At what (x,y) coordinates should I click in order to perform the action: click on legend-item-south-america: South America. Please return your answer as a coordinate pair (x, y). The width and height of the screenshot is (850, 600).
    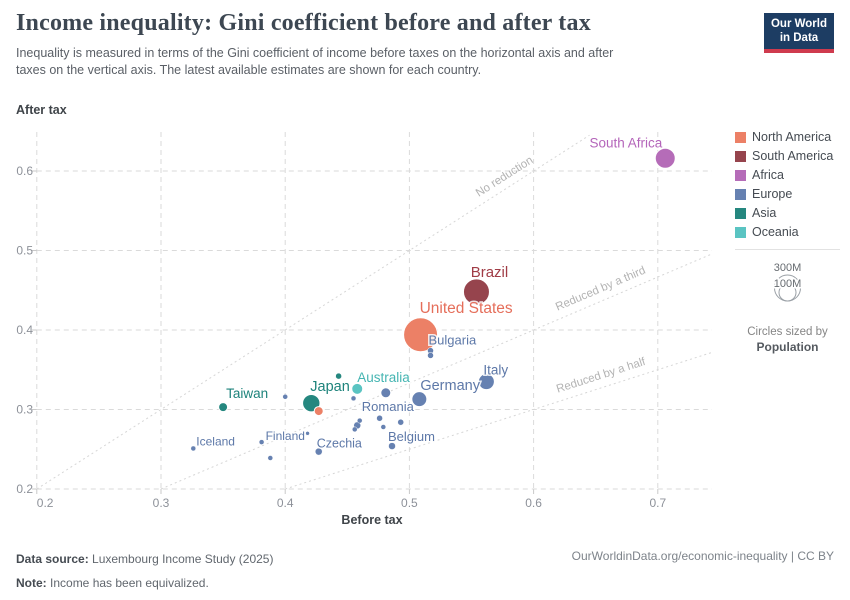
    Looking at the image, I should click on (791, 156).